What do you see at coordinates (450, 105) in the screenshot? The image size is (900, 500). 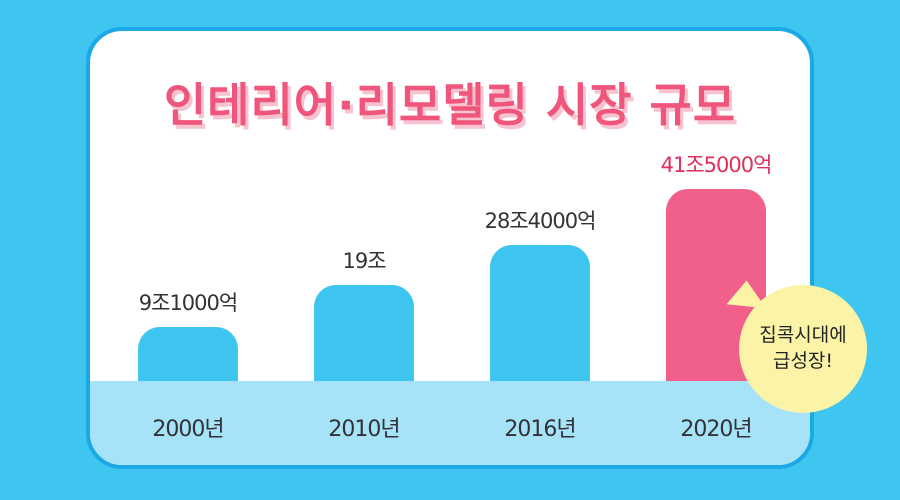 I see `chart-title: 인테리어·리모델링 시장 규모` at bounding box center [450, 105].